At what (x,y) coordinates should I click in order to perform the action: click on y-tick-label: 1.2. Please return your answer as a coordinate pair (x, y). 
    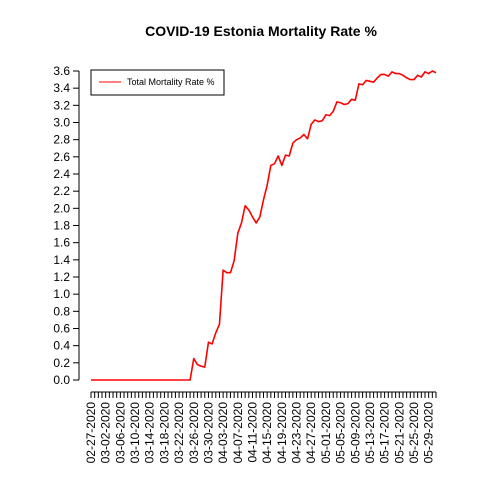
    Looking at the image, I should click on (61, 277).